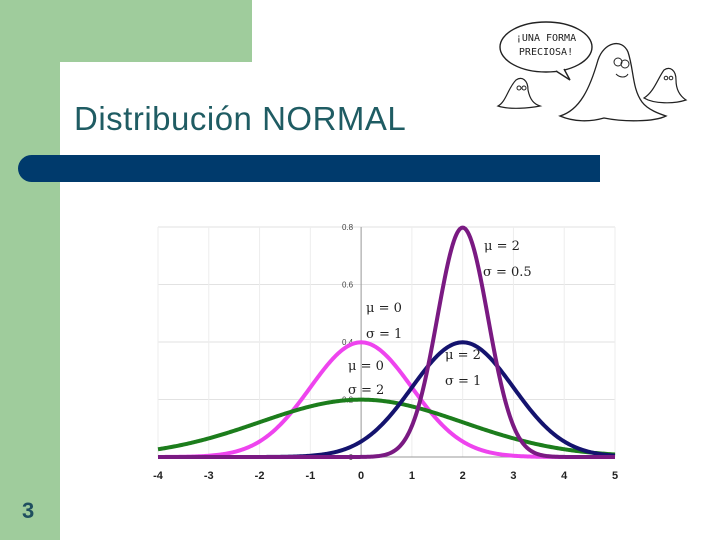 This screenshot has height=540, width=720. What do you see at coordinates (546, 52) in the screenshot?
I see `cartoon-caption-line2: PRECIOSA!` at bounding box center [546, 52].